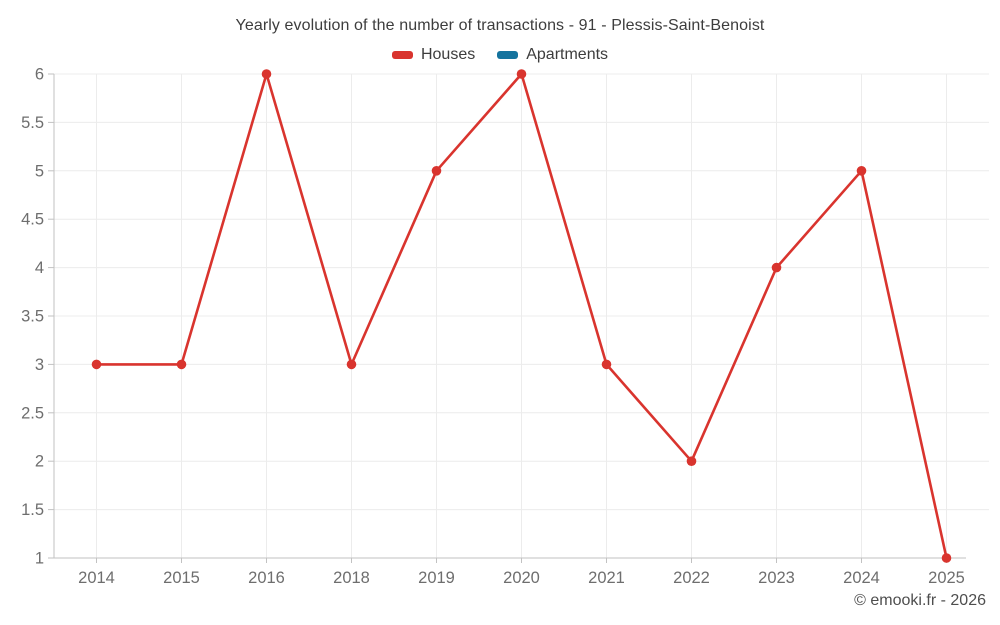  What do you see at coordinates (920, 600) in the screenshot?
I see `watermark: © emooki.fr - 2026` at bounding box center [920, 600].